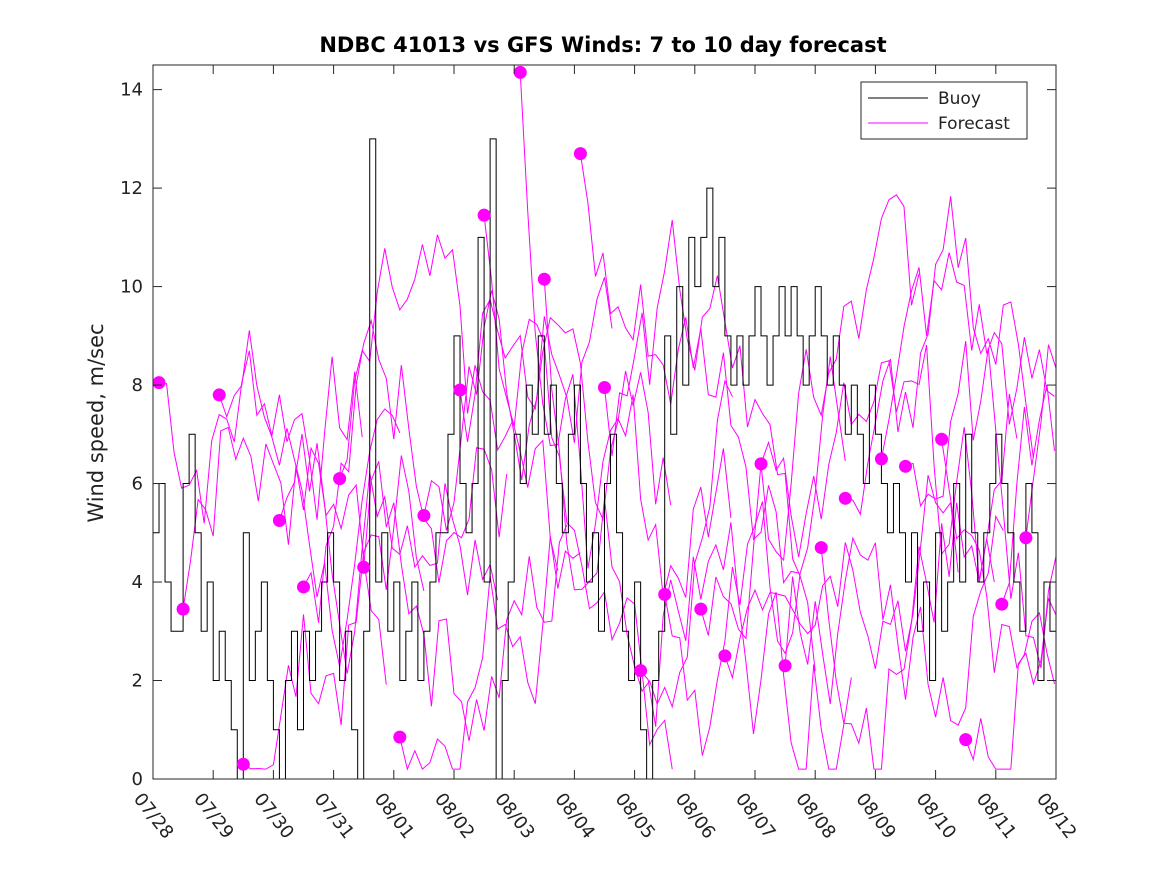 This screenshot has height=875, width=1167. What do you see at coordinates (974, 124) in the screenshot?
I see `legend-label-forecast: Forecast` at bounding box center [974, 124].